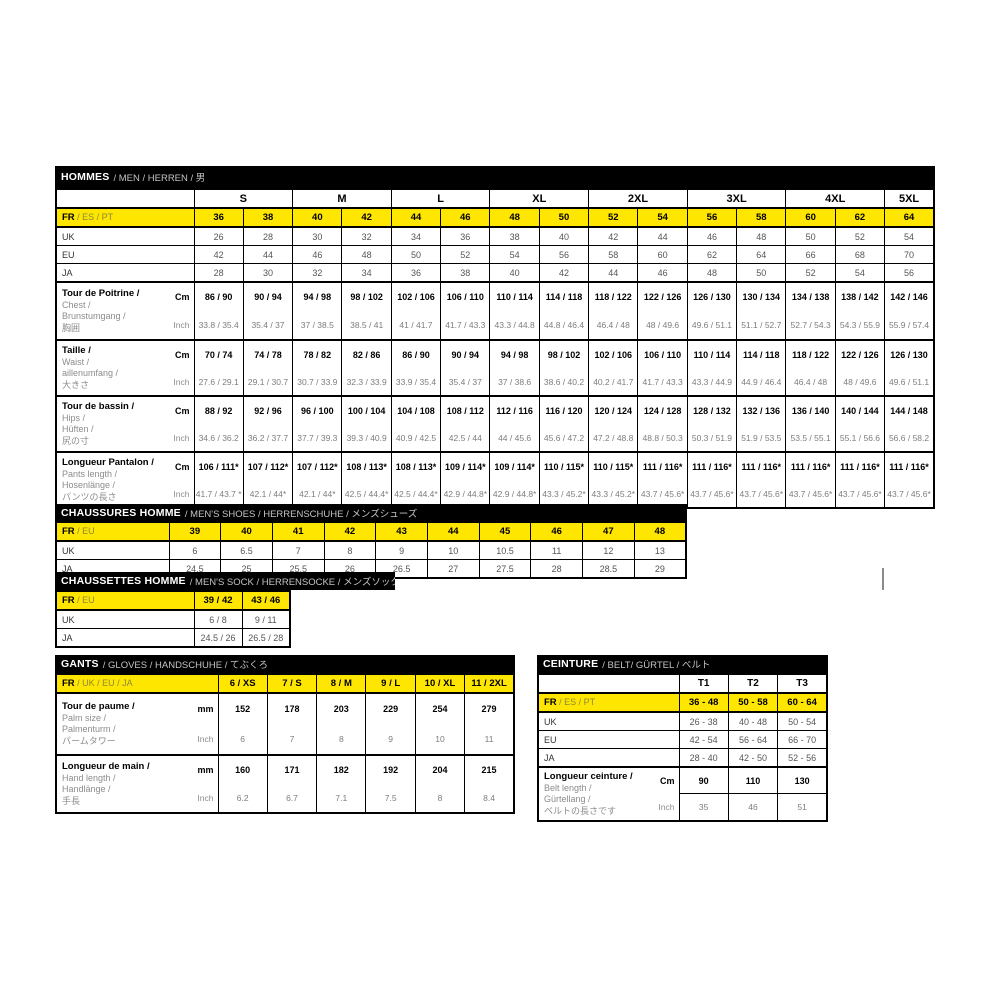 The image size is (1005, 1005). What do you see at coordinates (86, 789) in the screenshot?
I see `measure-label-line: Handlänge /` at bounding box center [86, 789].